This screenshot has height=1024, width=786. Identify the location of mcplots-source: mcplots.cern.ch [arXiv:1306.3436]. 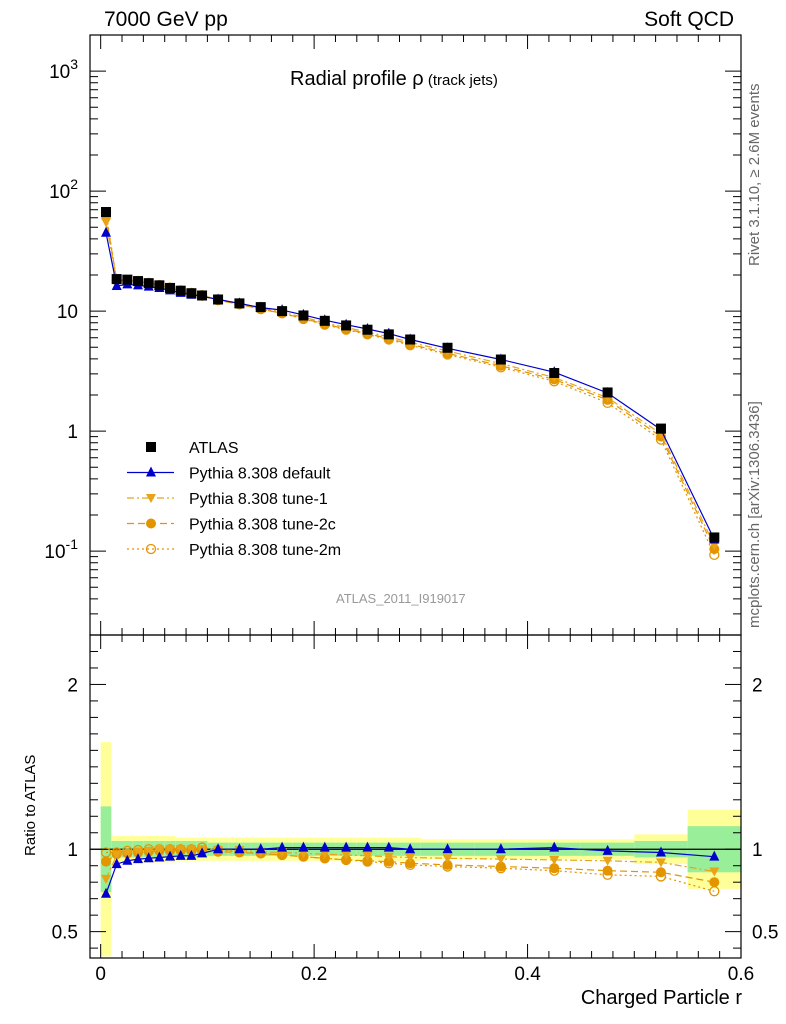
(754, 514).